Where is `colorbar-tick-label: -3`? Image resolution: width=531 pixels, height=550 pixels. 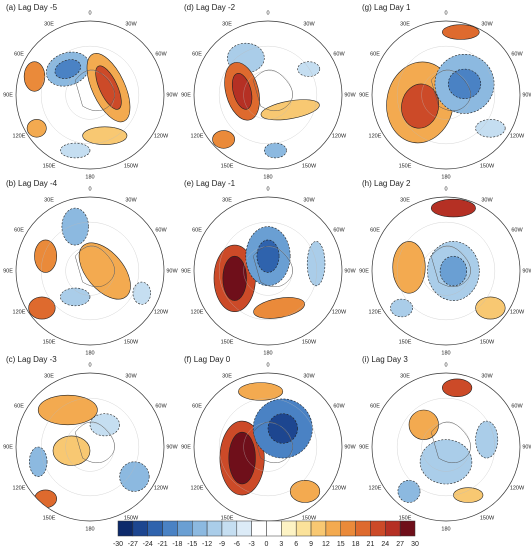
colorbar-tick-label: -3 is located at coordinates (252, 544).